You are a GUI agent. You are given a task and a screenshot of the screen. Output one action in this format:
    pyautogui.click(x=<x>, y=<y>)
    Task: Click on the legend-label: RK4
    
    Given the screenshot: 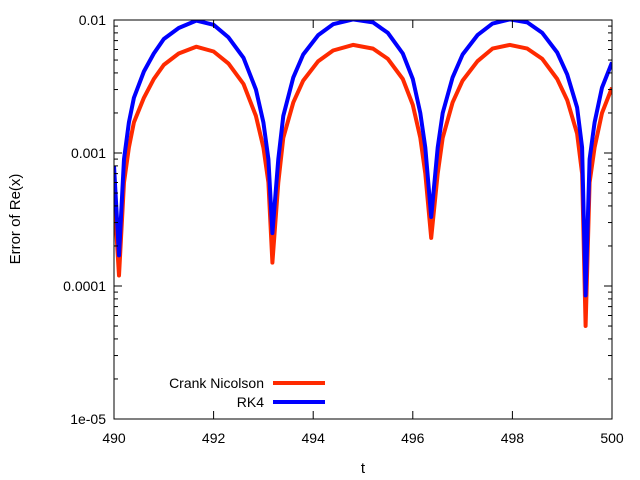 What is the action you would take?
    pyautogui.click(x=250, y=402)
    